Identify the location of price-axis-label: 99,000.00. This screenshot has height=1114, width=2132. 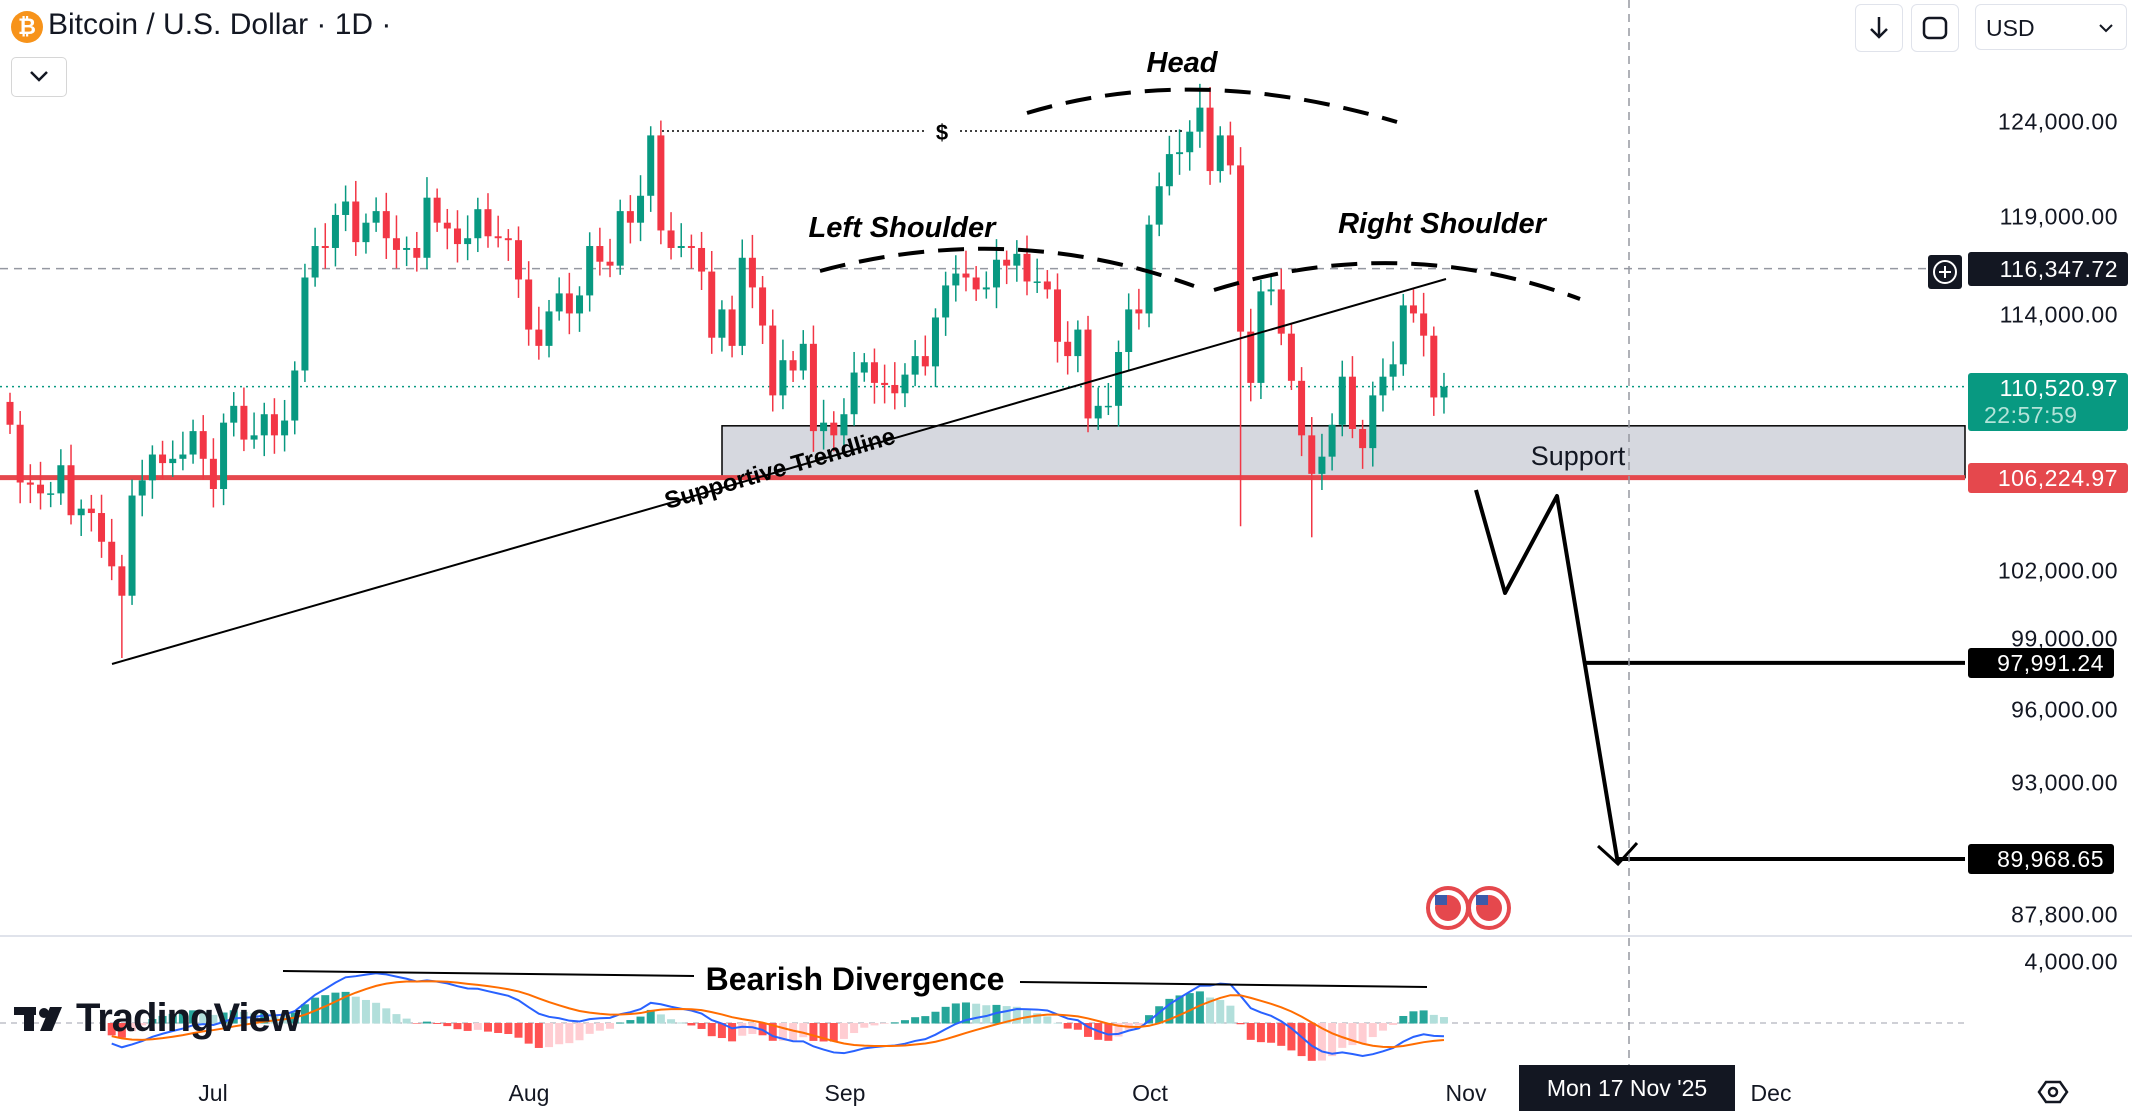
(2064, 638).